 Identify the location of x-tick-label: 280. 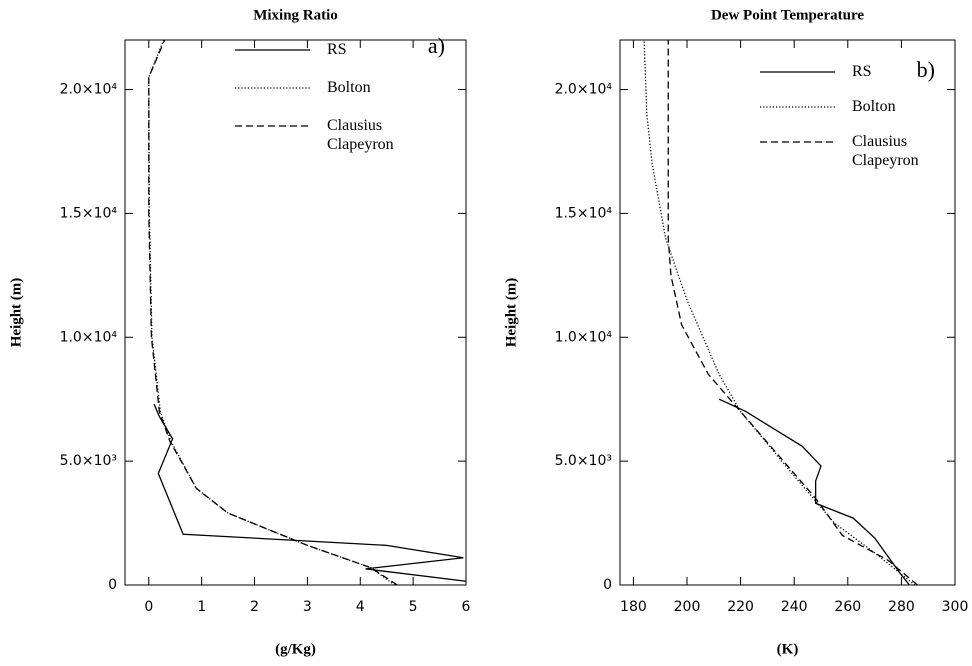
(901, 607).